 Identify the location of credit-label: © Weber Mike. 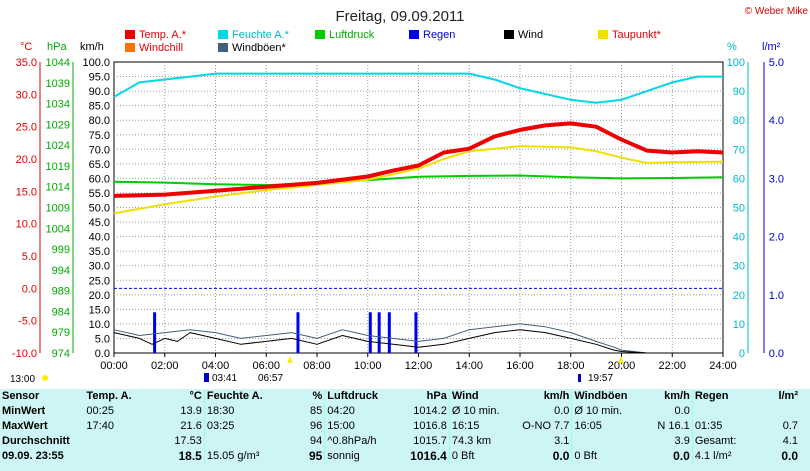
(777, 11).